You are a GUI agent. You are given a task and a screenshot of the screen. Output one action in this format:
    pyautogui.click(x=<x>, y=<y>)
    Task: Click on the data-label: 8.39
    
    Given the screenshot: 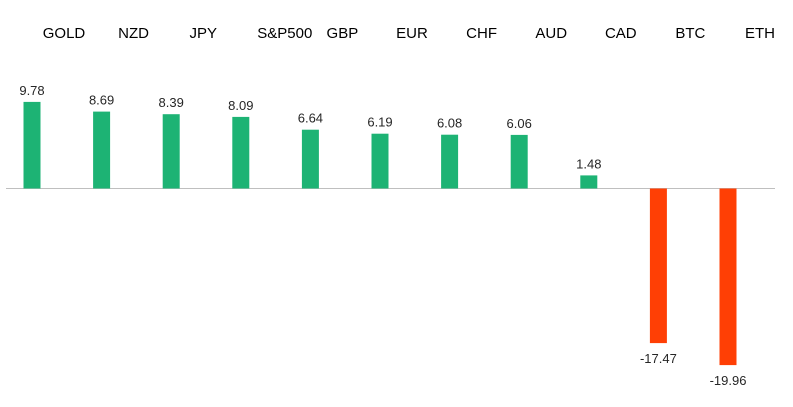 What is the action you would take?
    pyautogui.click(x=171, y=102)
    